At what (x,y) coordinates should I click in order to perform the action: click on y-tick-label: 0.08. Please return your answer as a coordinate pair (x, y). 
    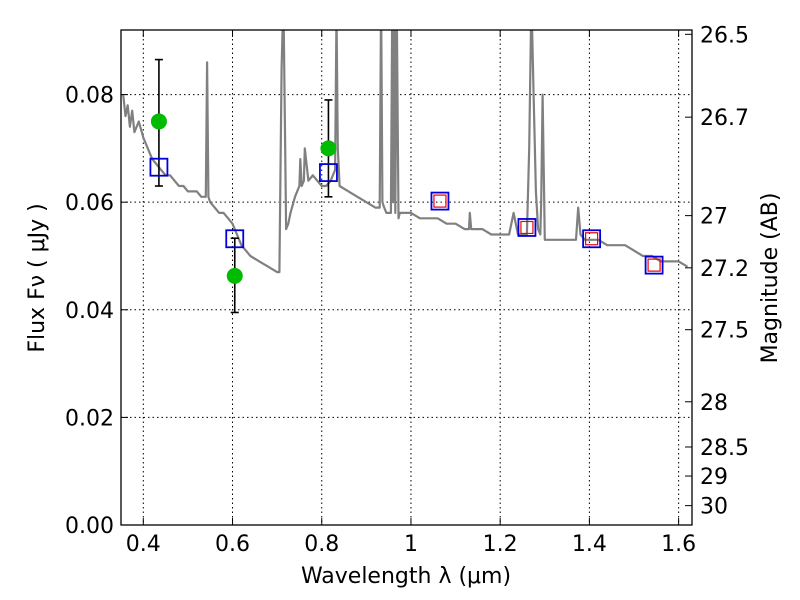
    Looking at the image, I should click on (89, 96).